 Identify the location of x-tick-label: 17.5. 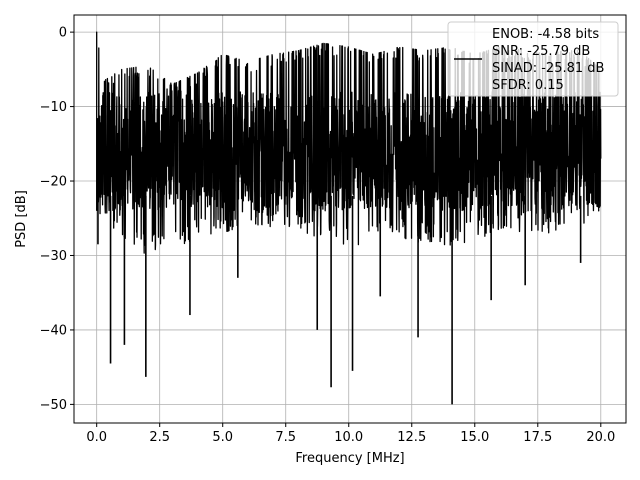
(537, 437).